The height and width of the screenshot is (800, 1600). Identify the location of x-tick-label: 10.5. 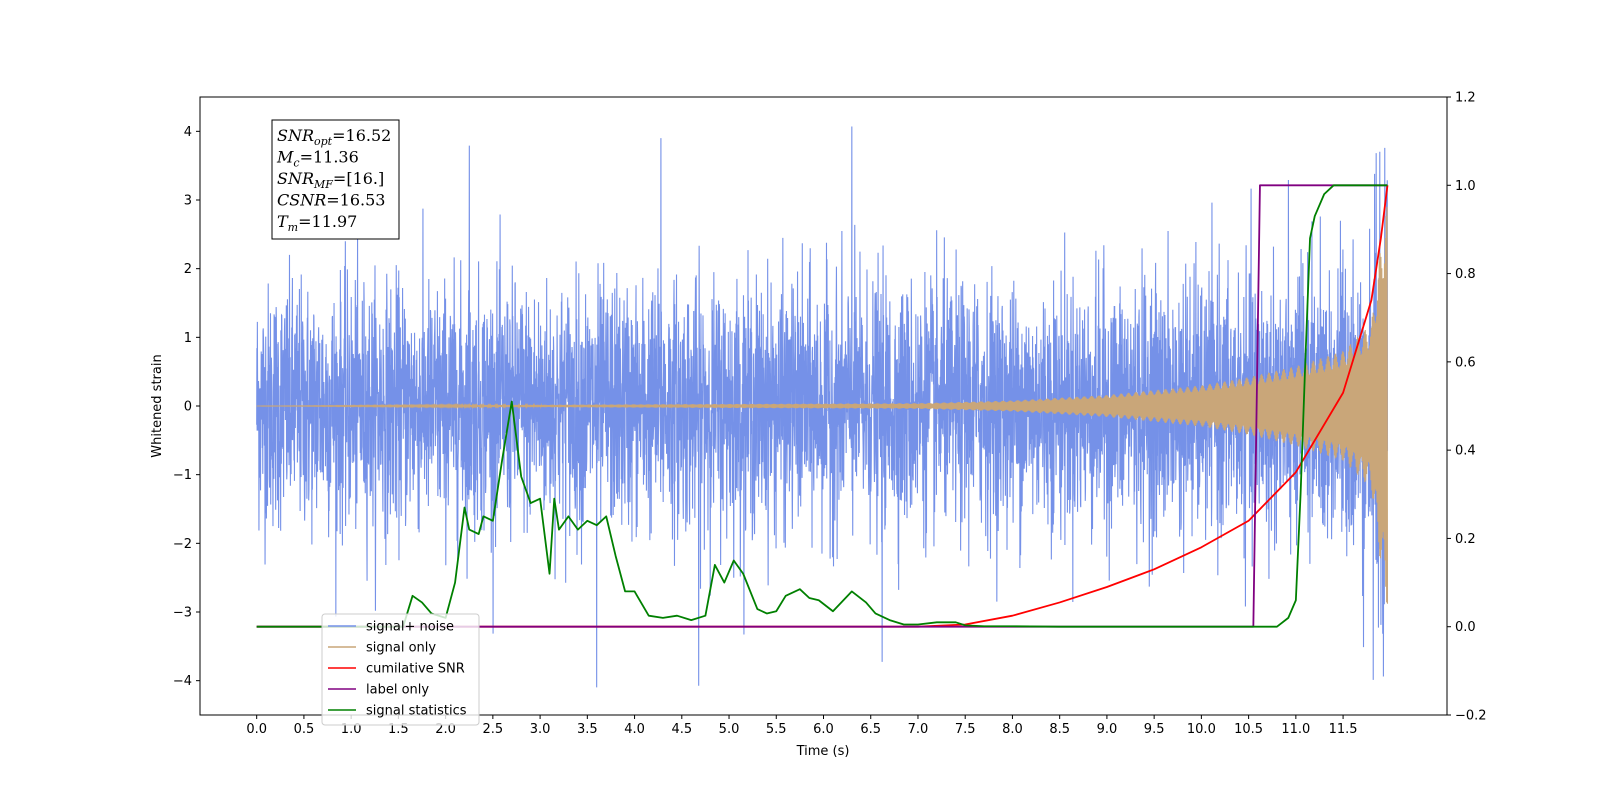
(1248, 729).